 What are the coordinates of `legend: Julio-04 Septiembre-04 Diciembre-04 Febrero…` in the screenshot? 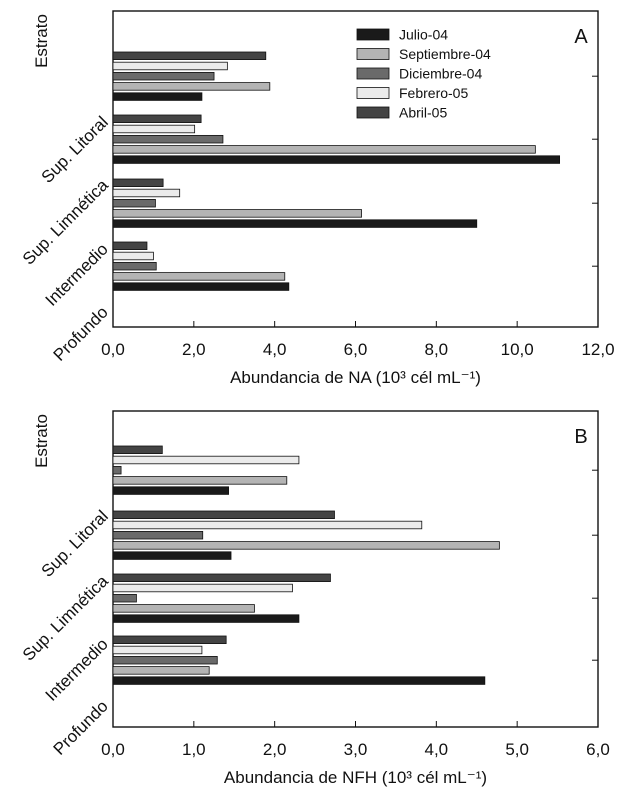 It's located at (423, 74).